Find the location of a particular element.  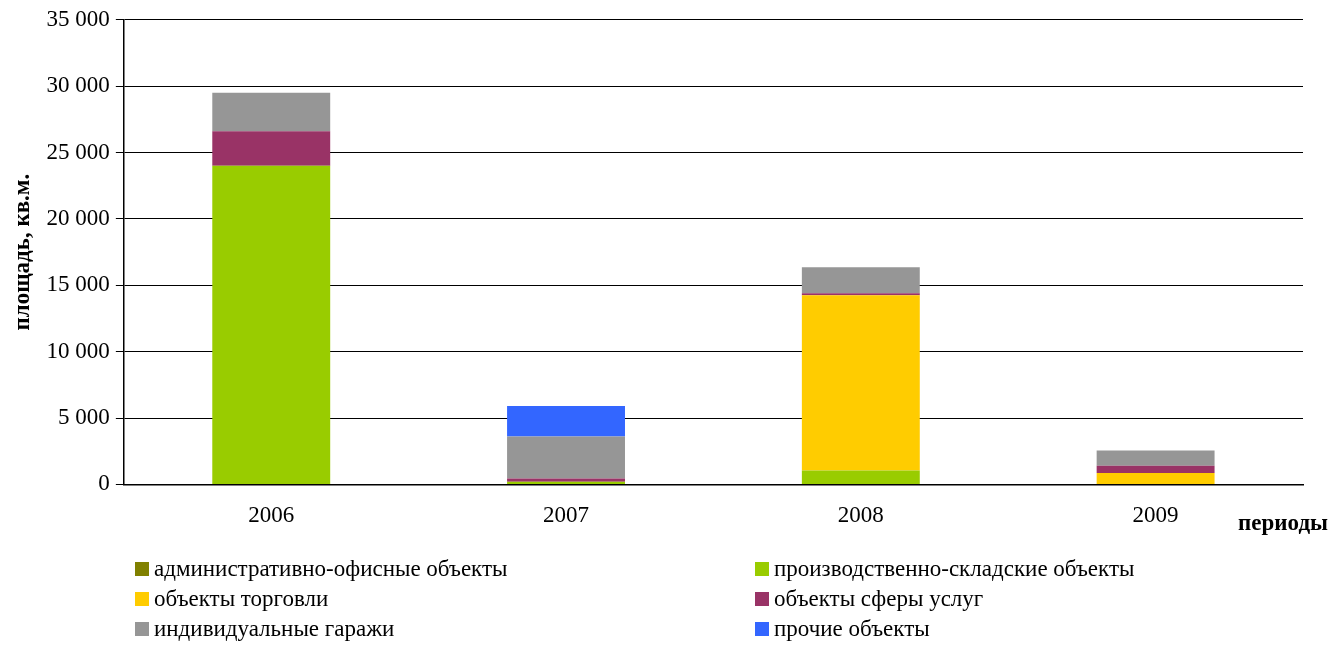

y-tick-label: 5 000 is located at coordinates (84, 417).